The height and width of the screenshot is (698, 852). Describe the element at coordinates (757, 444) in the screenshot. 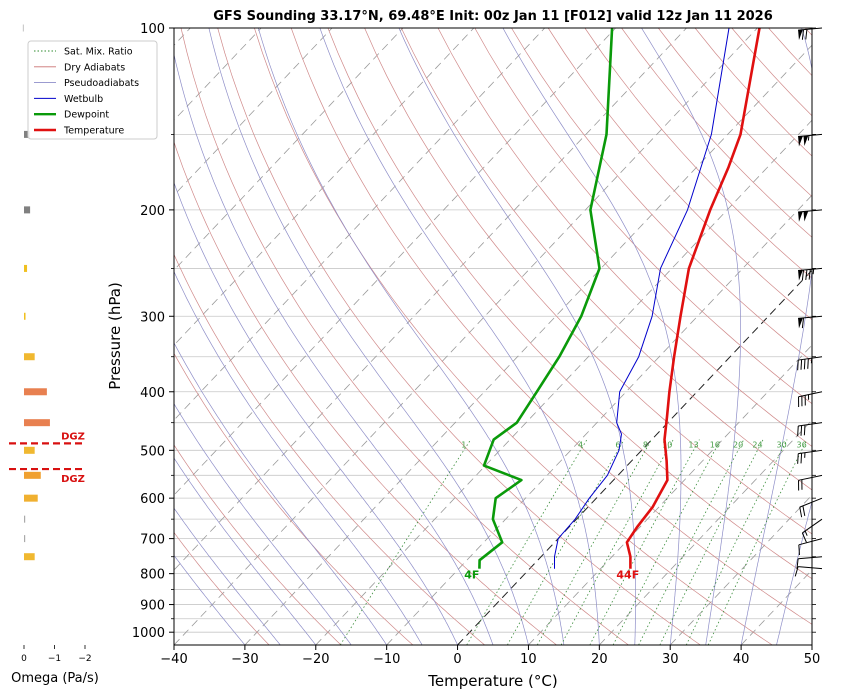

I see `mixing-ratio-label: 24` at that location.